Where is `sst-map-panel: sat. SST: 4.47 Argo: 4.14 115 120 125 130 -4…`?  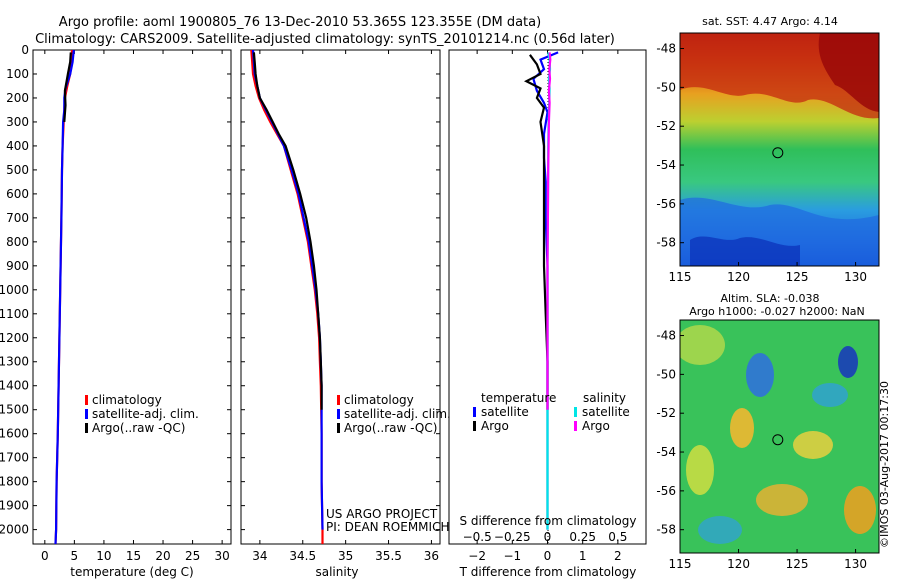 sst-map-panel: sat. SST: 4.47 Argo: 4.14 115 120 125 130 -4… is located at coordinates (768, 149).